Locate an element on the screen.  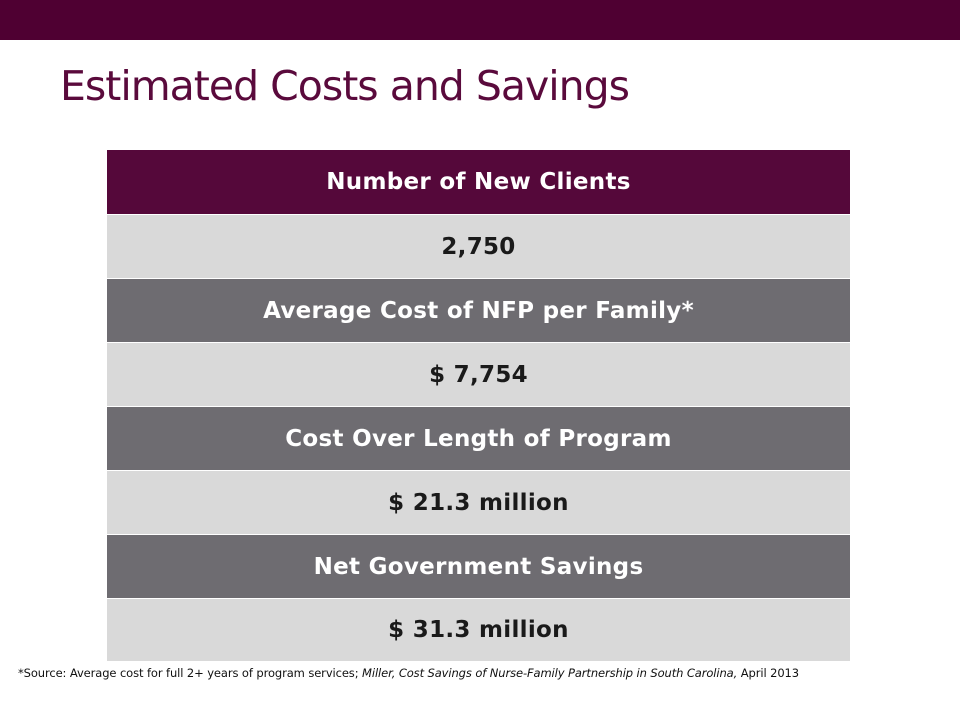
slide-title: Estimated Costs and Savings is located at coordinates (345, 86).